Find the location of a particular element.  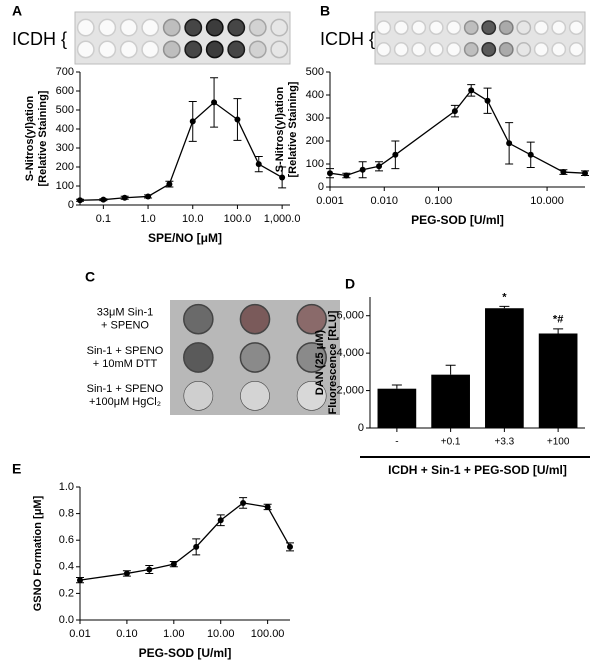

x-tick-label: +3.3 is located at coordinates (505, 442).